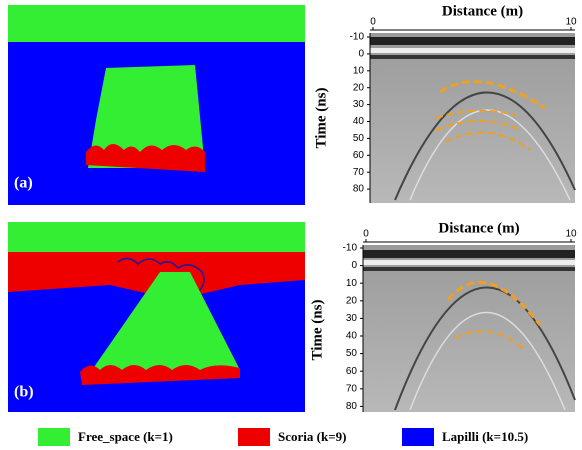 This screenshot has height=450, width=582. I want to click on legend-entry: Scoria (k=9), so click(312, 436).